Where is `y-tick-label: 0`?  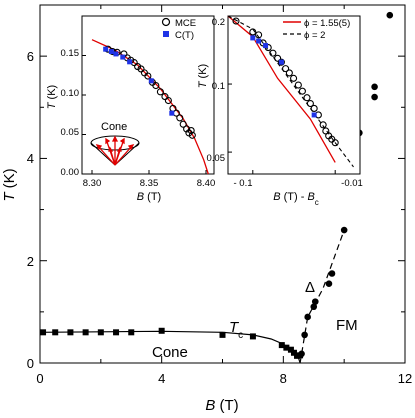
y-tick-label: 0 is located at coordinates (30, 363).